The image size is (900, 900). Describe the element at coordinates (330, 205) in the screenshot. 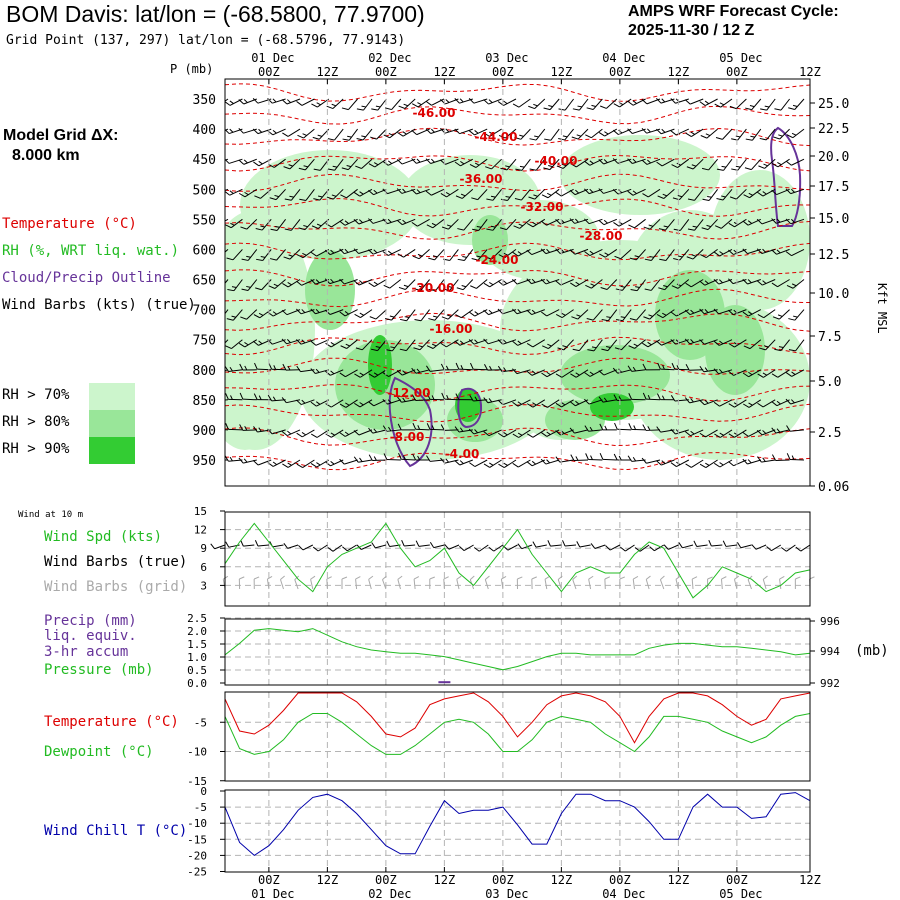

I see `rh70-area` at that location.